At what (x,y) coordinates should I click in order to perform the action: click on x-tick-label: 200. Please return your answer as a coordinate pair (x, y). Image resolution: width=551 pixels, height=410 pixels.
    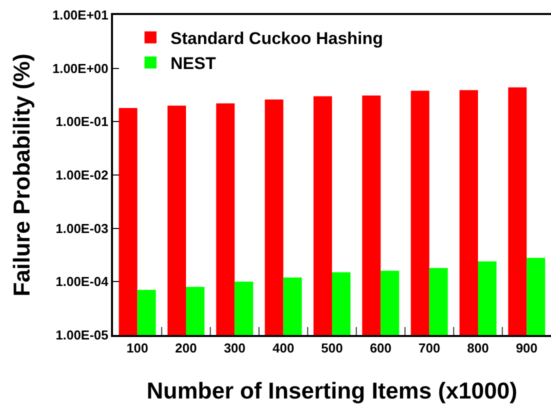
    Looking at the image, I should click on (186, 348).